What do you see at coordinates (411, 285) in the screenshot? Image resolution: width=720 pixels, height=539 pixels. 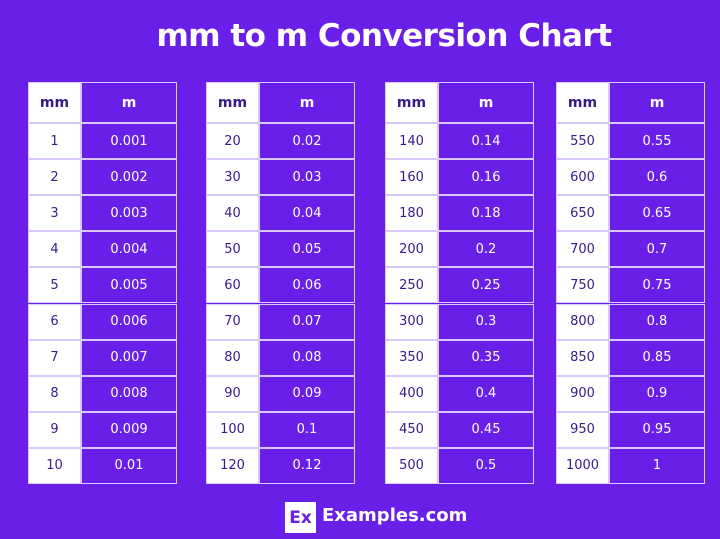 I see `mm-cell: 250` at bounding box center [411, 285].